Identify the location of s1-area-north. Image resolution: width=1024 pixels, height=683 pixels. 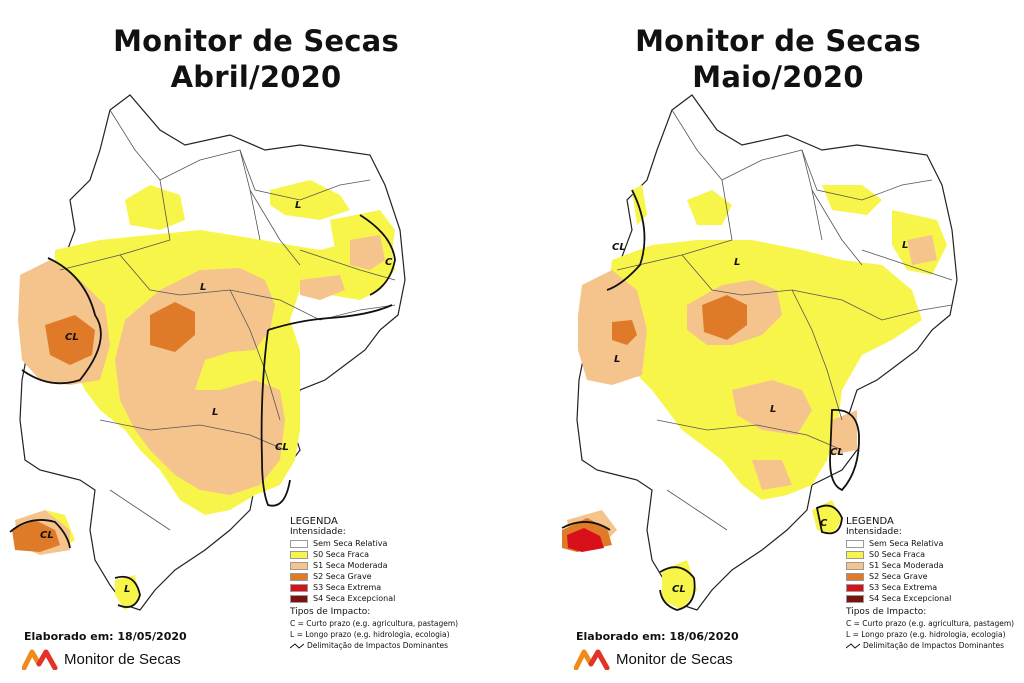
(322, 287).